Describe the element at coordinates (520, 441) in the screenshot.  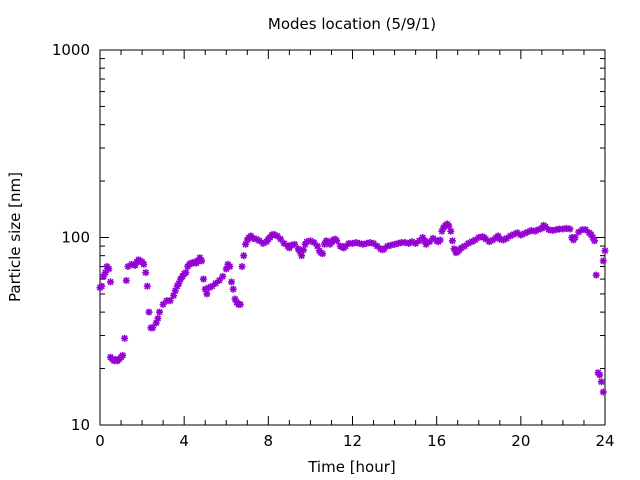
I see `x-tick-label: 20` at that location.